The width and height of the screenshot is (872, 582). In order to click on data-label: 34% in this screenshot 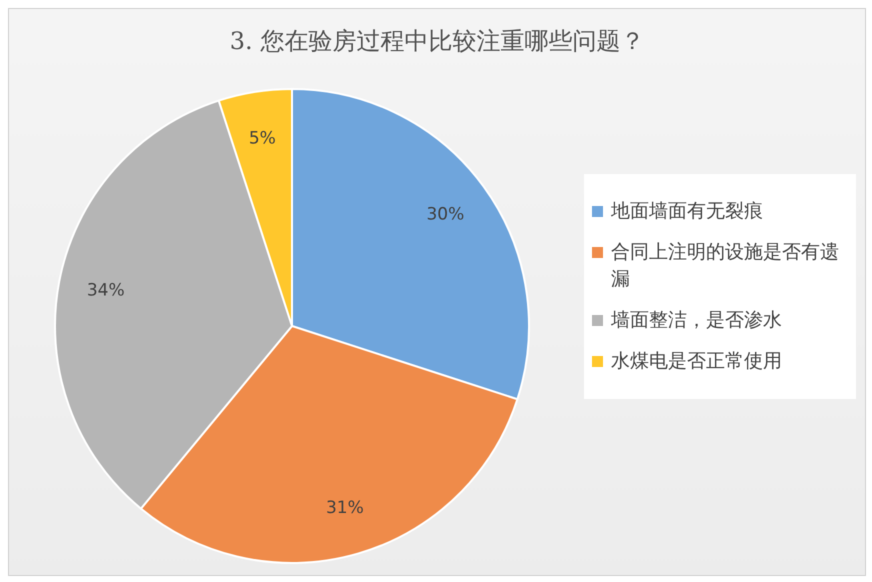, I will do `click(105, 290)`.